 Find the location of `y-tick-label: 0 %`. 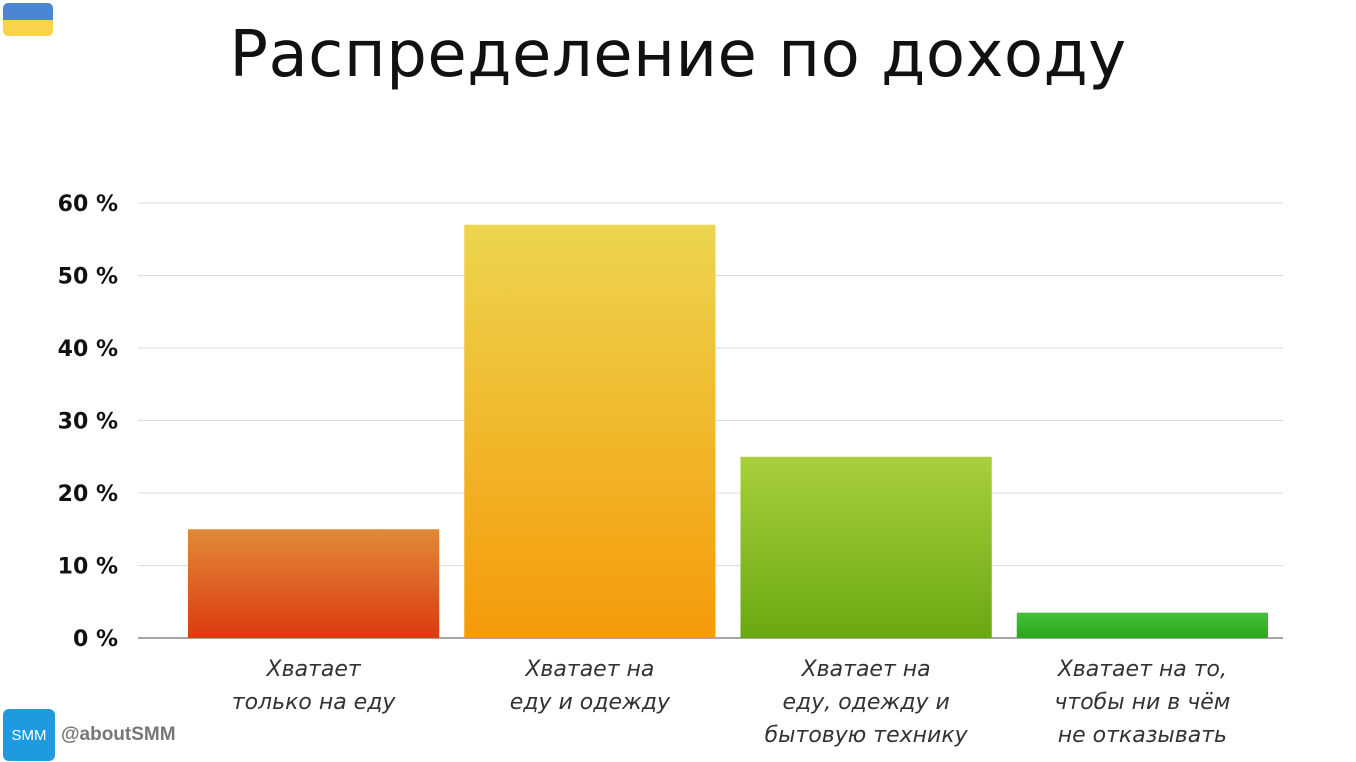

y-tick-label: 0 % is located at coordinates (95, 639).